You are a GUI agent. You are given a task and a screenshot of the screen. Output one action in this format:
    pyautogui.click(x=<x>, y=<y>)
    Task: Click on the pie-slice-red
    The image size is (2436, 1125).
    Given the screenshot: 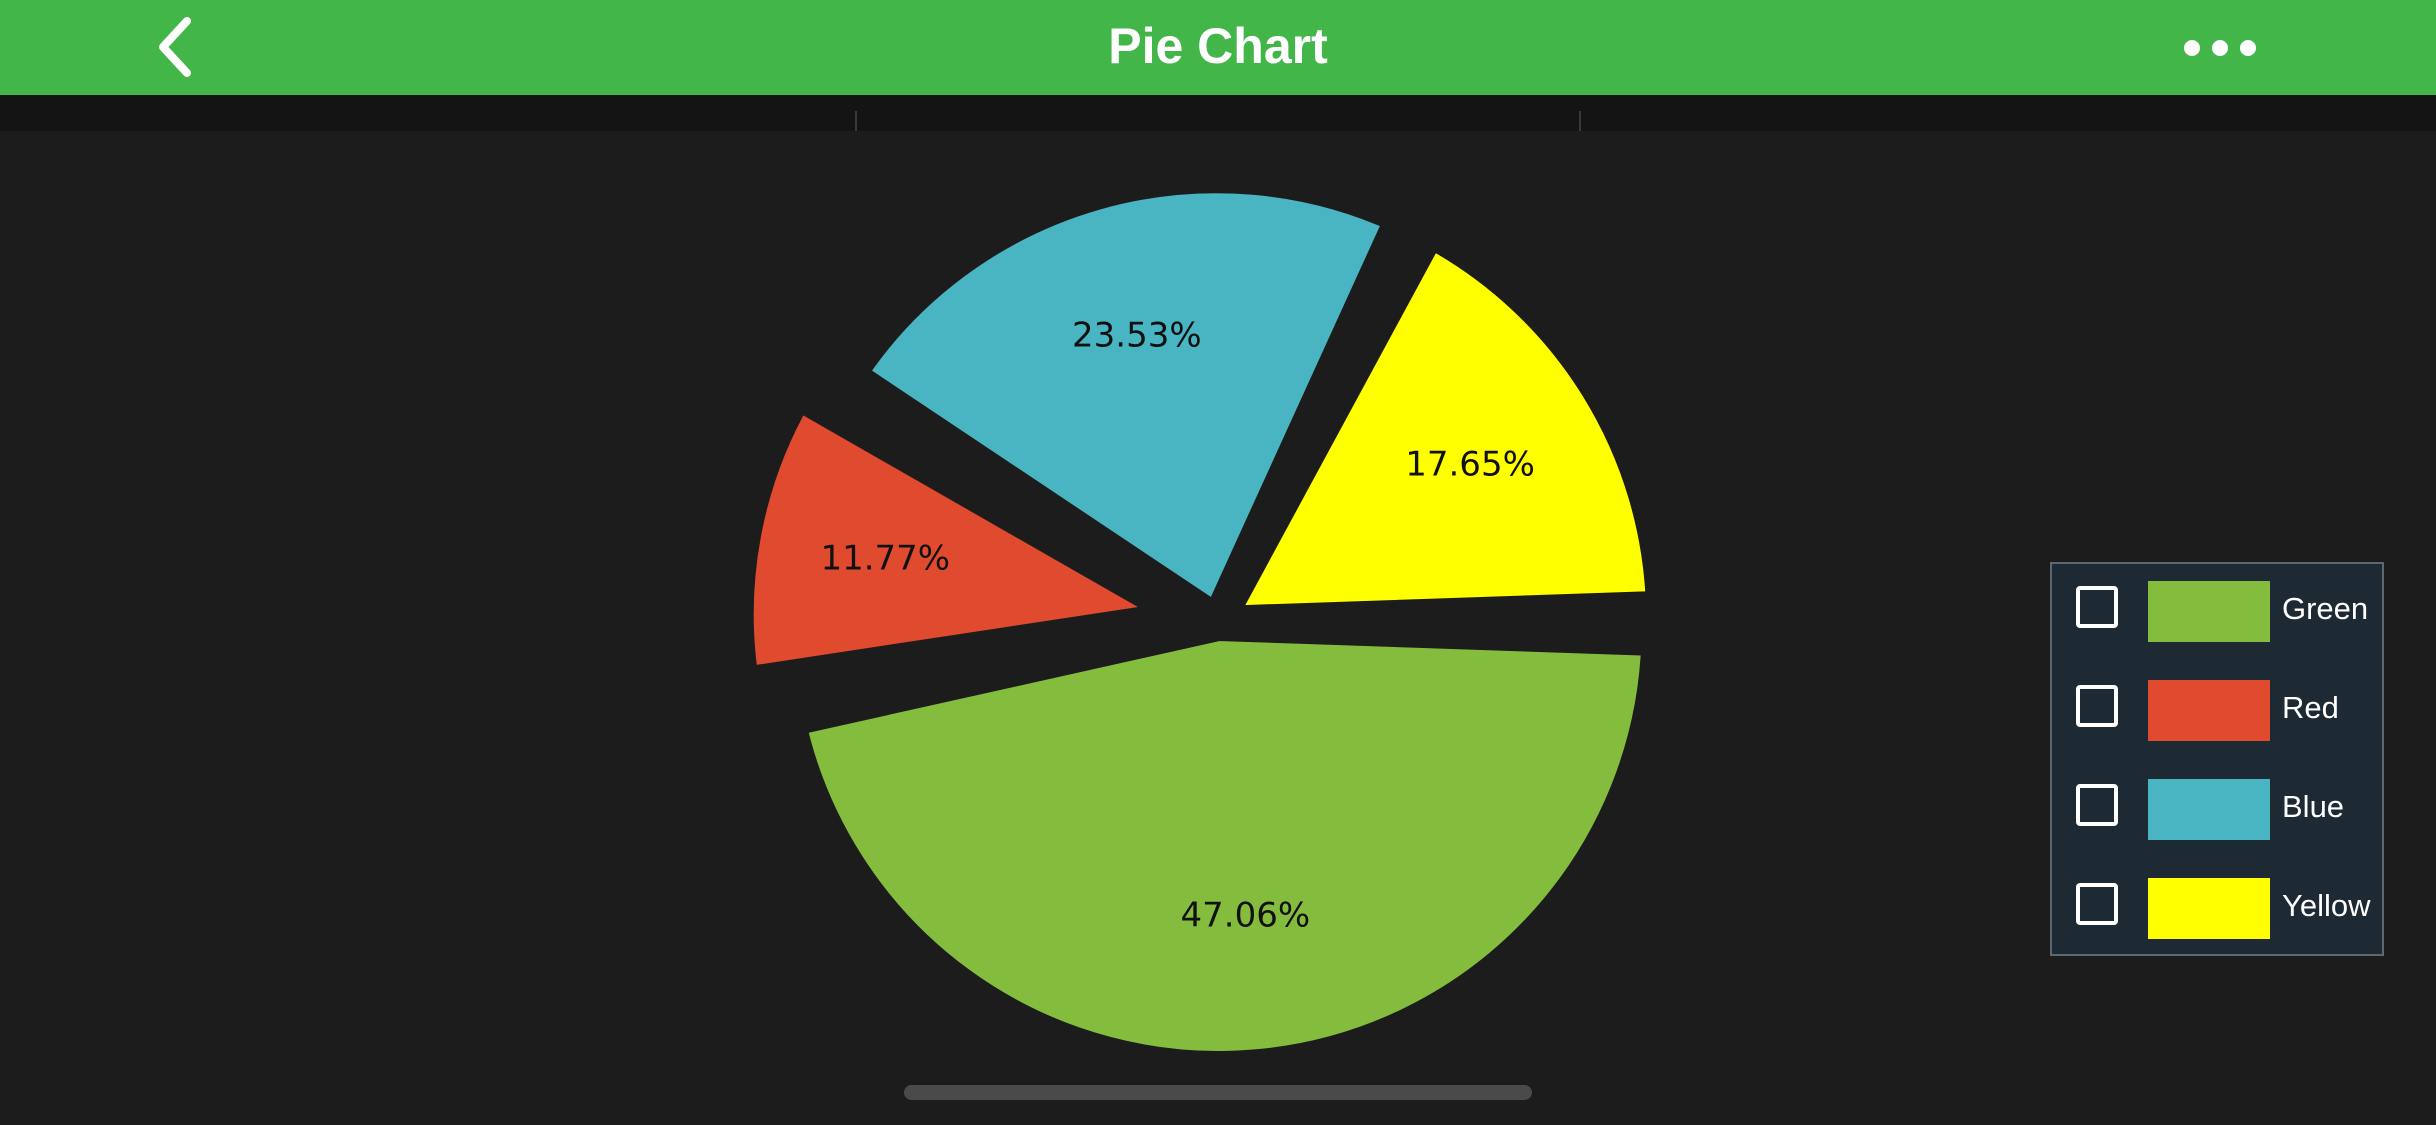 What is the action you would take?
    pyautogui.click(x=971, y=537)
    